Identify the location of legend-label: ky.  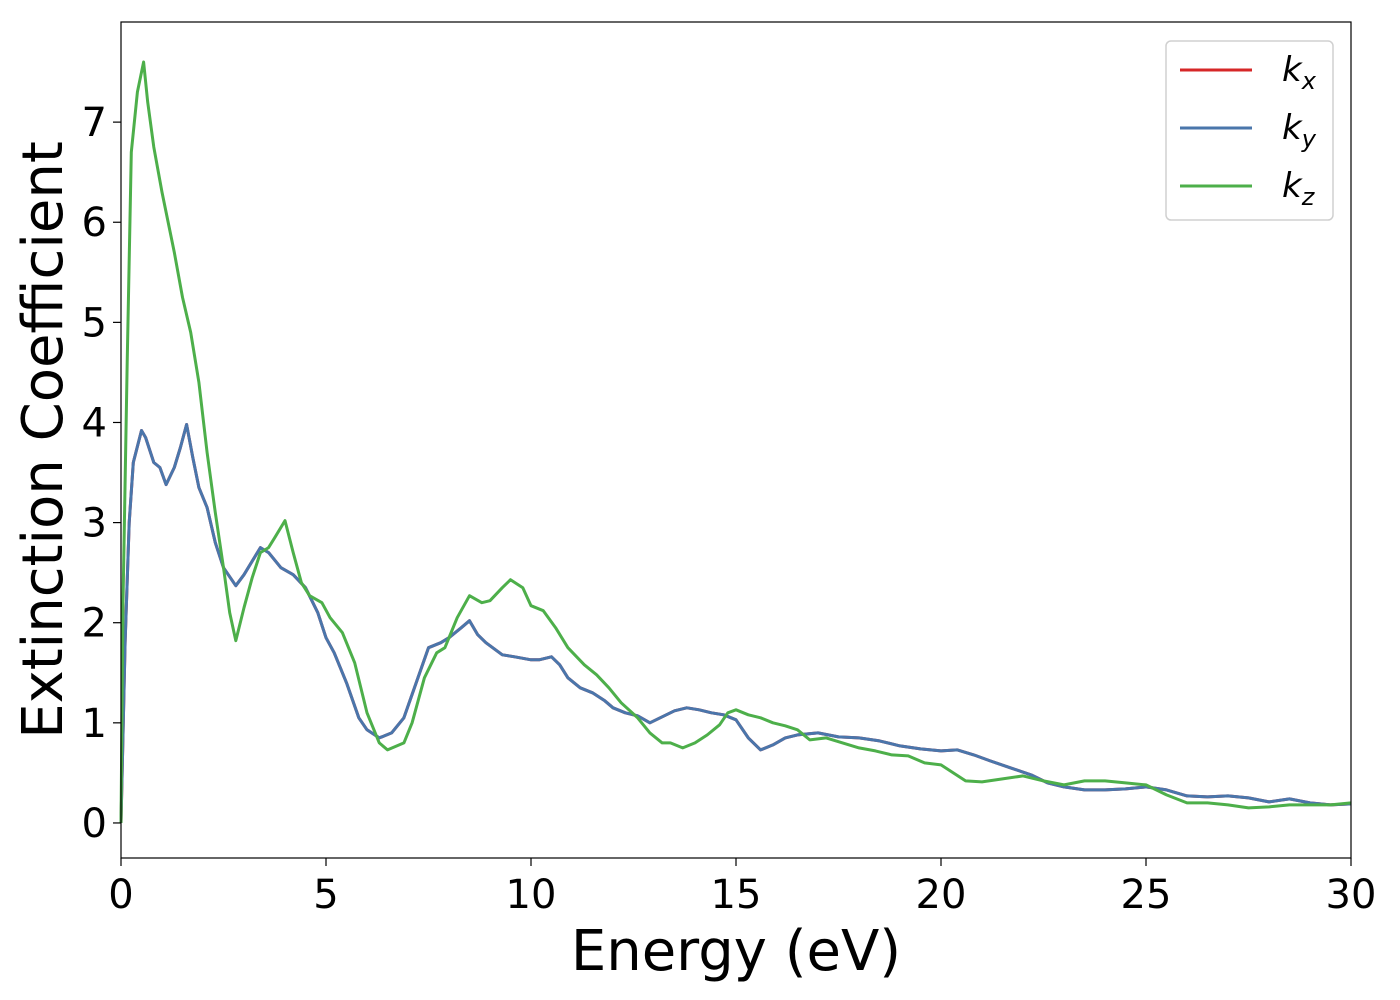
(1299, 130).